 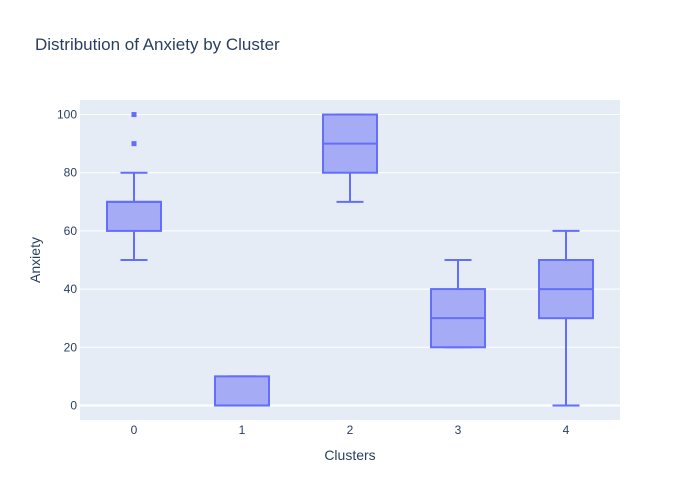 What do you see at coordinates (35, 260) in the screenshot?
I see `y-axis-title: Anxiety` at bounding box center [35, 260].